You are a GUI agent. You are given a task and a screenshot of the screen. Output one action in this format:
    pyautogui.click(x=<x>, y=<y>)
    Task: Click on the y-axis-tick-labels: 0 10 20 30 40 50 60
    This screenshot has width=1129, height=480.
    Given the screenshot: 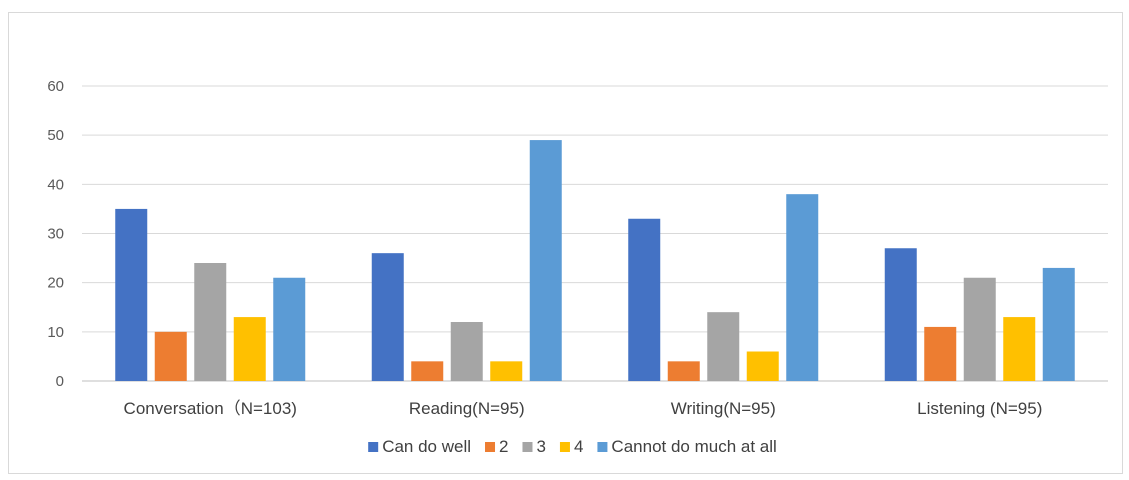 What is the action you would take?
    pyautogui.click(x=55, y=234)
    